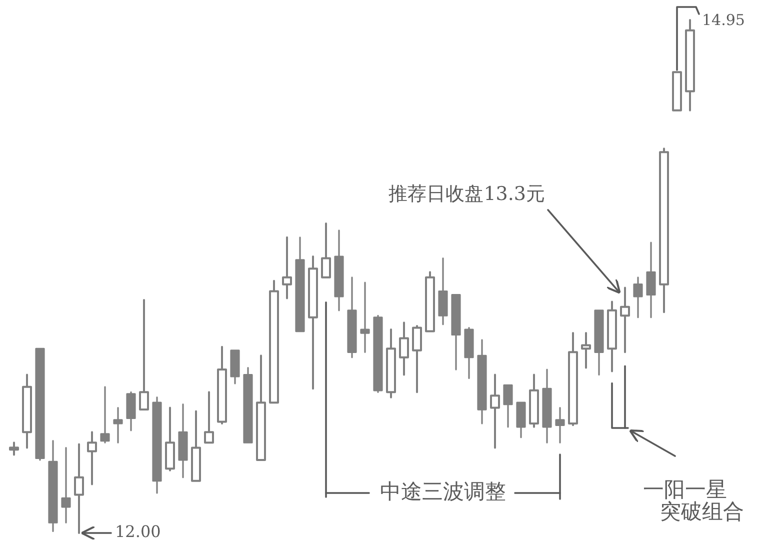 This screenshot has height=547, width=761. What do you see at coordinates (138, 532) in the screenshot?
I see `annotation: 12.00` at bounding box center [138, 532].